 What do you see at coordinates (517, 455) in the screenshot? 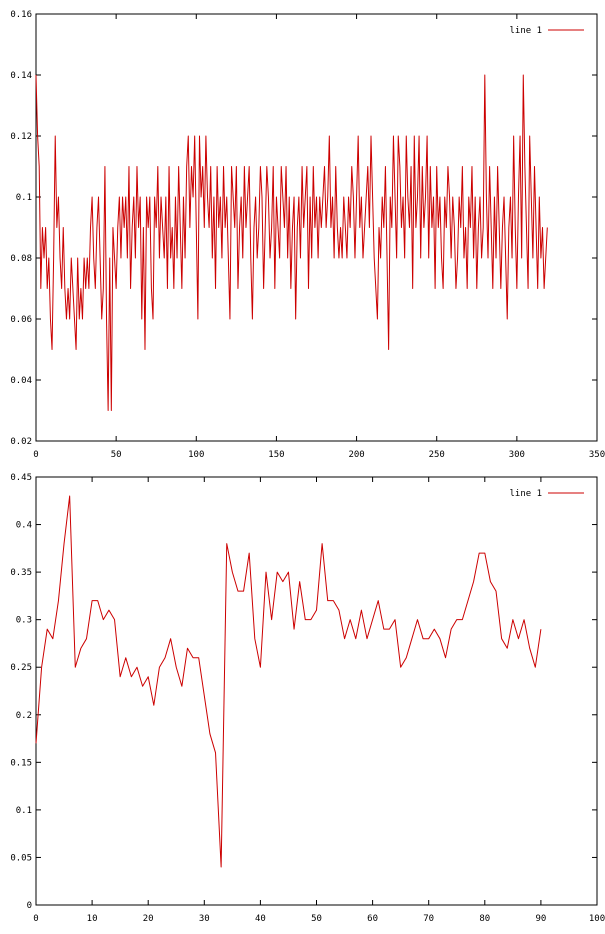
I see `x-tick-label: 300` at bounding box center [517, 455].